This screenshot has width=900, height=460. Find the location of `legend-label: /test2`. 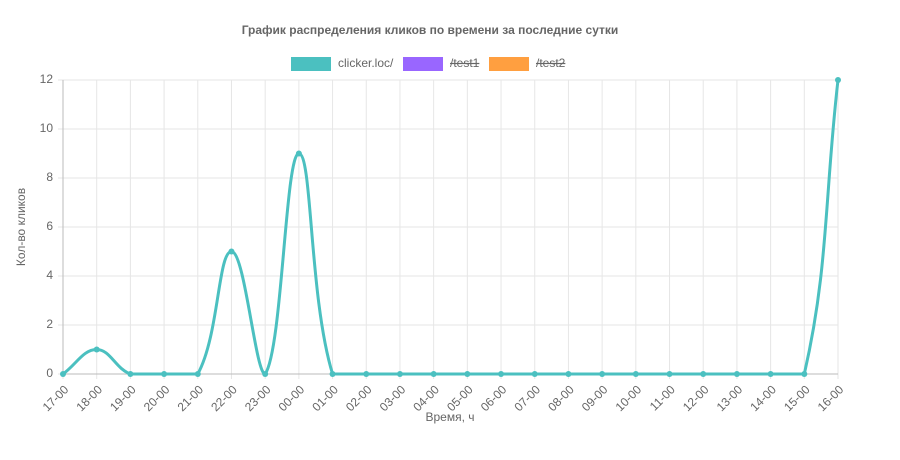

legend-label: /test2 is located at coordinates (551, 63).